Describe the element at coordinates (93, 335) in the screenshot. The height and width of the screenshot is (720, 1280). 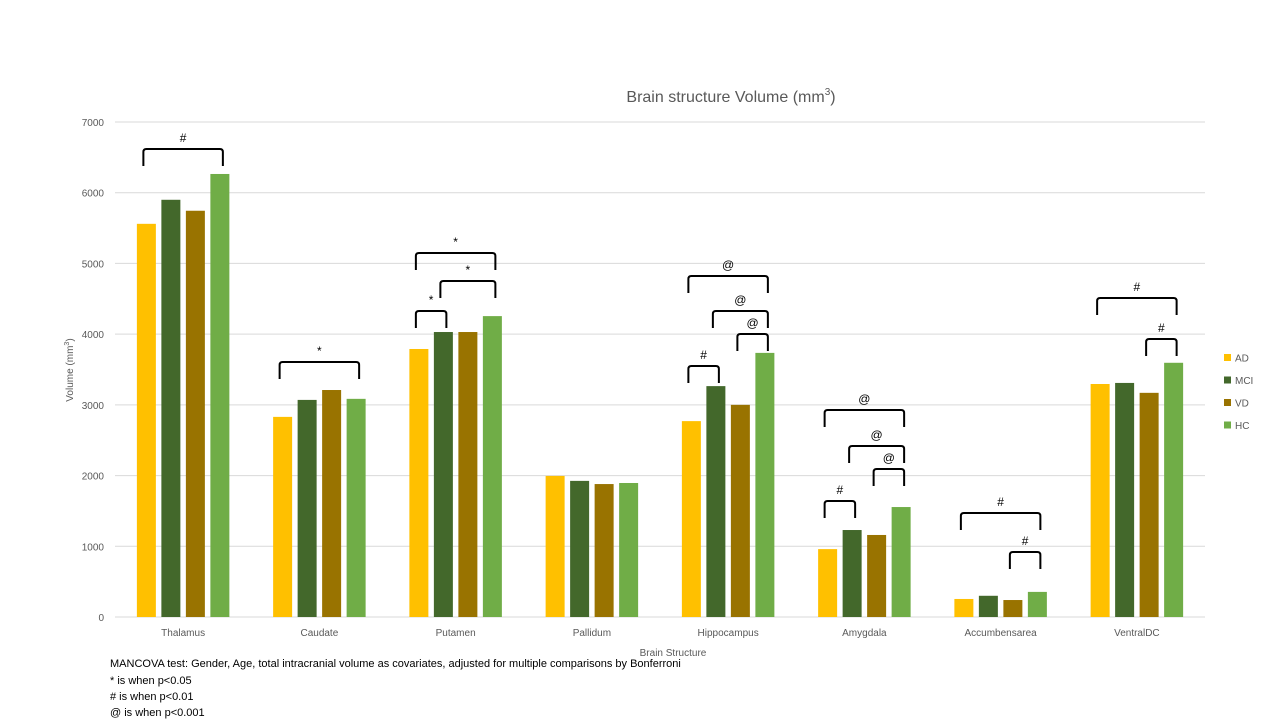
I see `y-tick-label: 4000` at that location.